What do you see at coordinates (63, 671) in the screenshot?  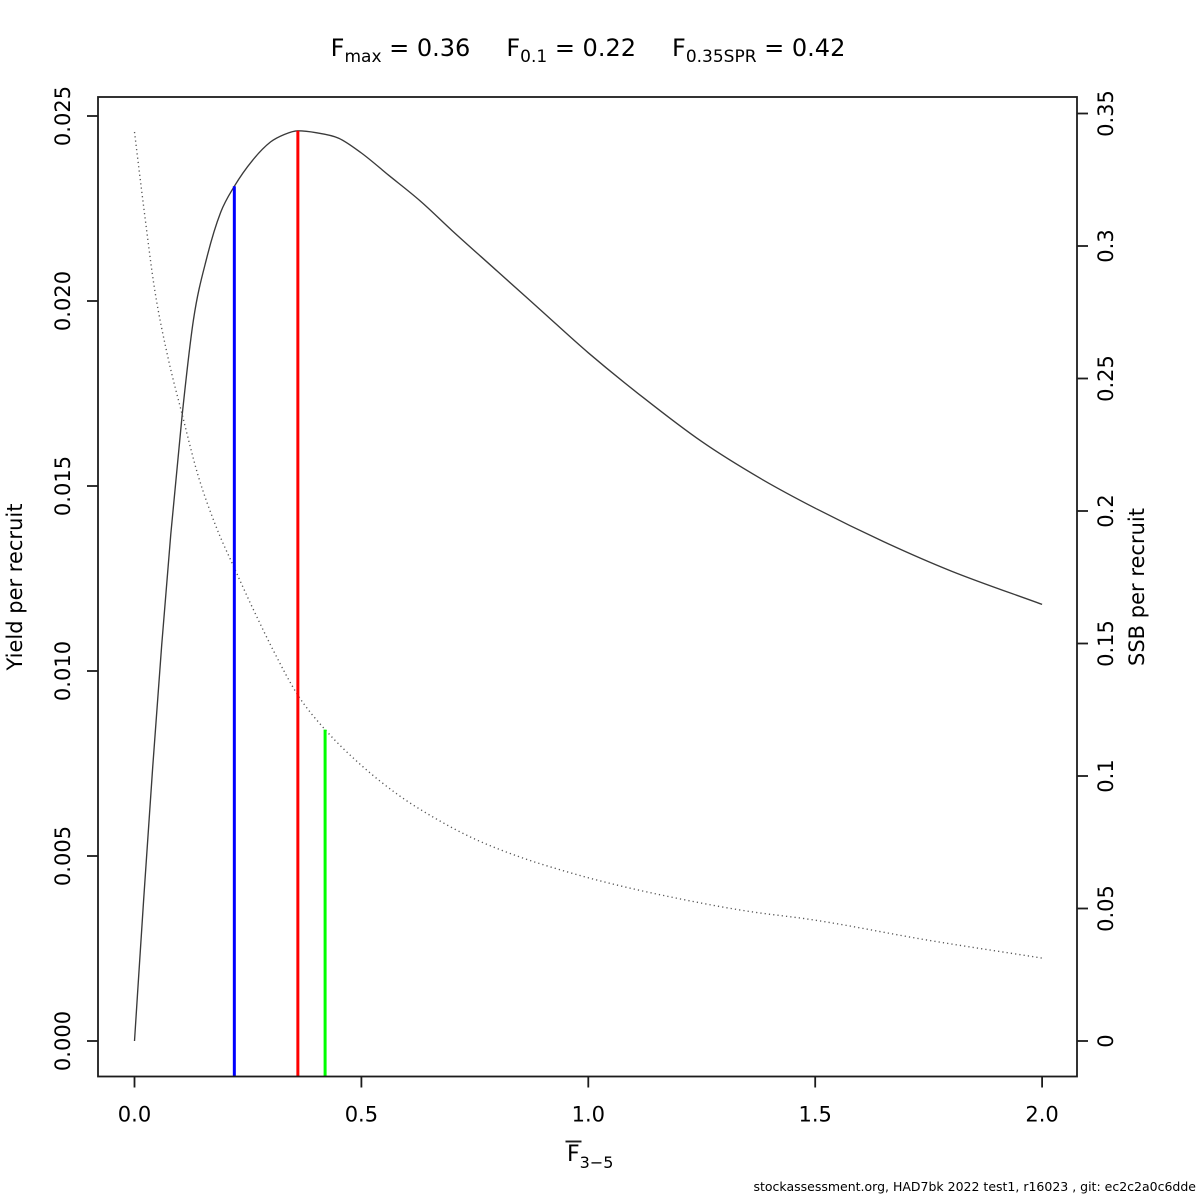 I see `y-left-tick-label: 0.010` at bounding box center [63, 671].